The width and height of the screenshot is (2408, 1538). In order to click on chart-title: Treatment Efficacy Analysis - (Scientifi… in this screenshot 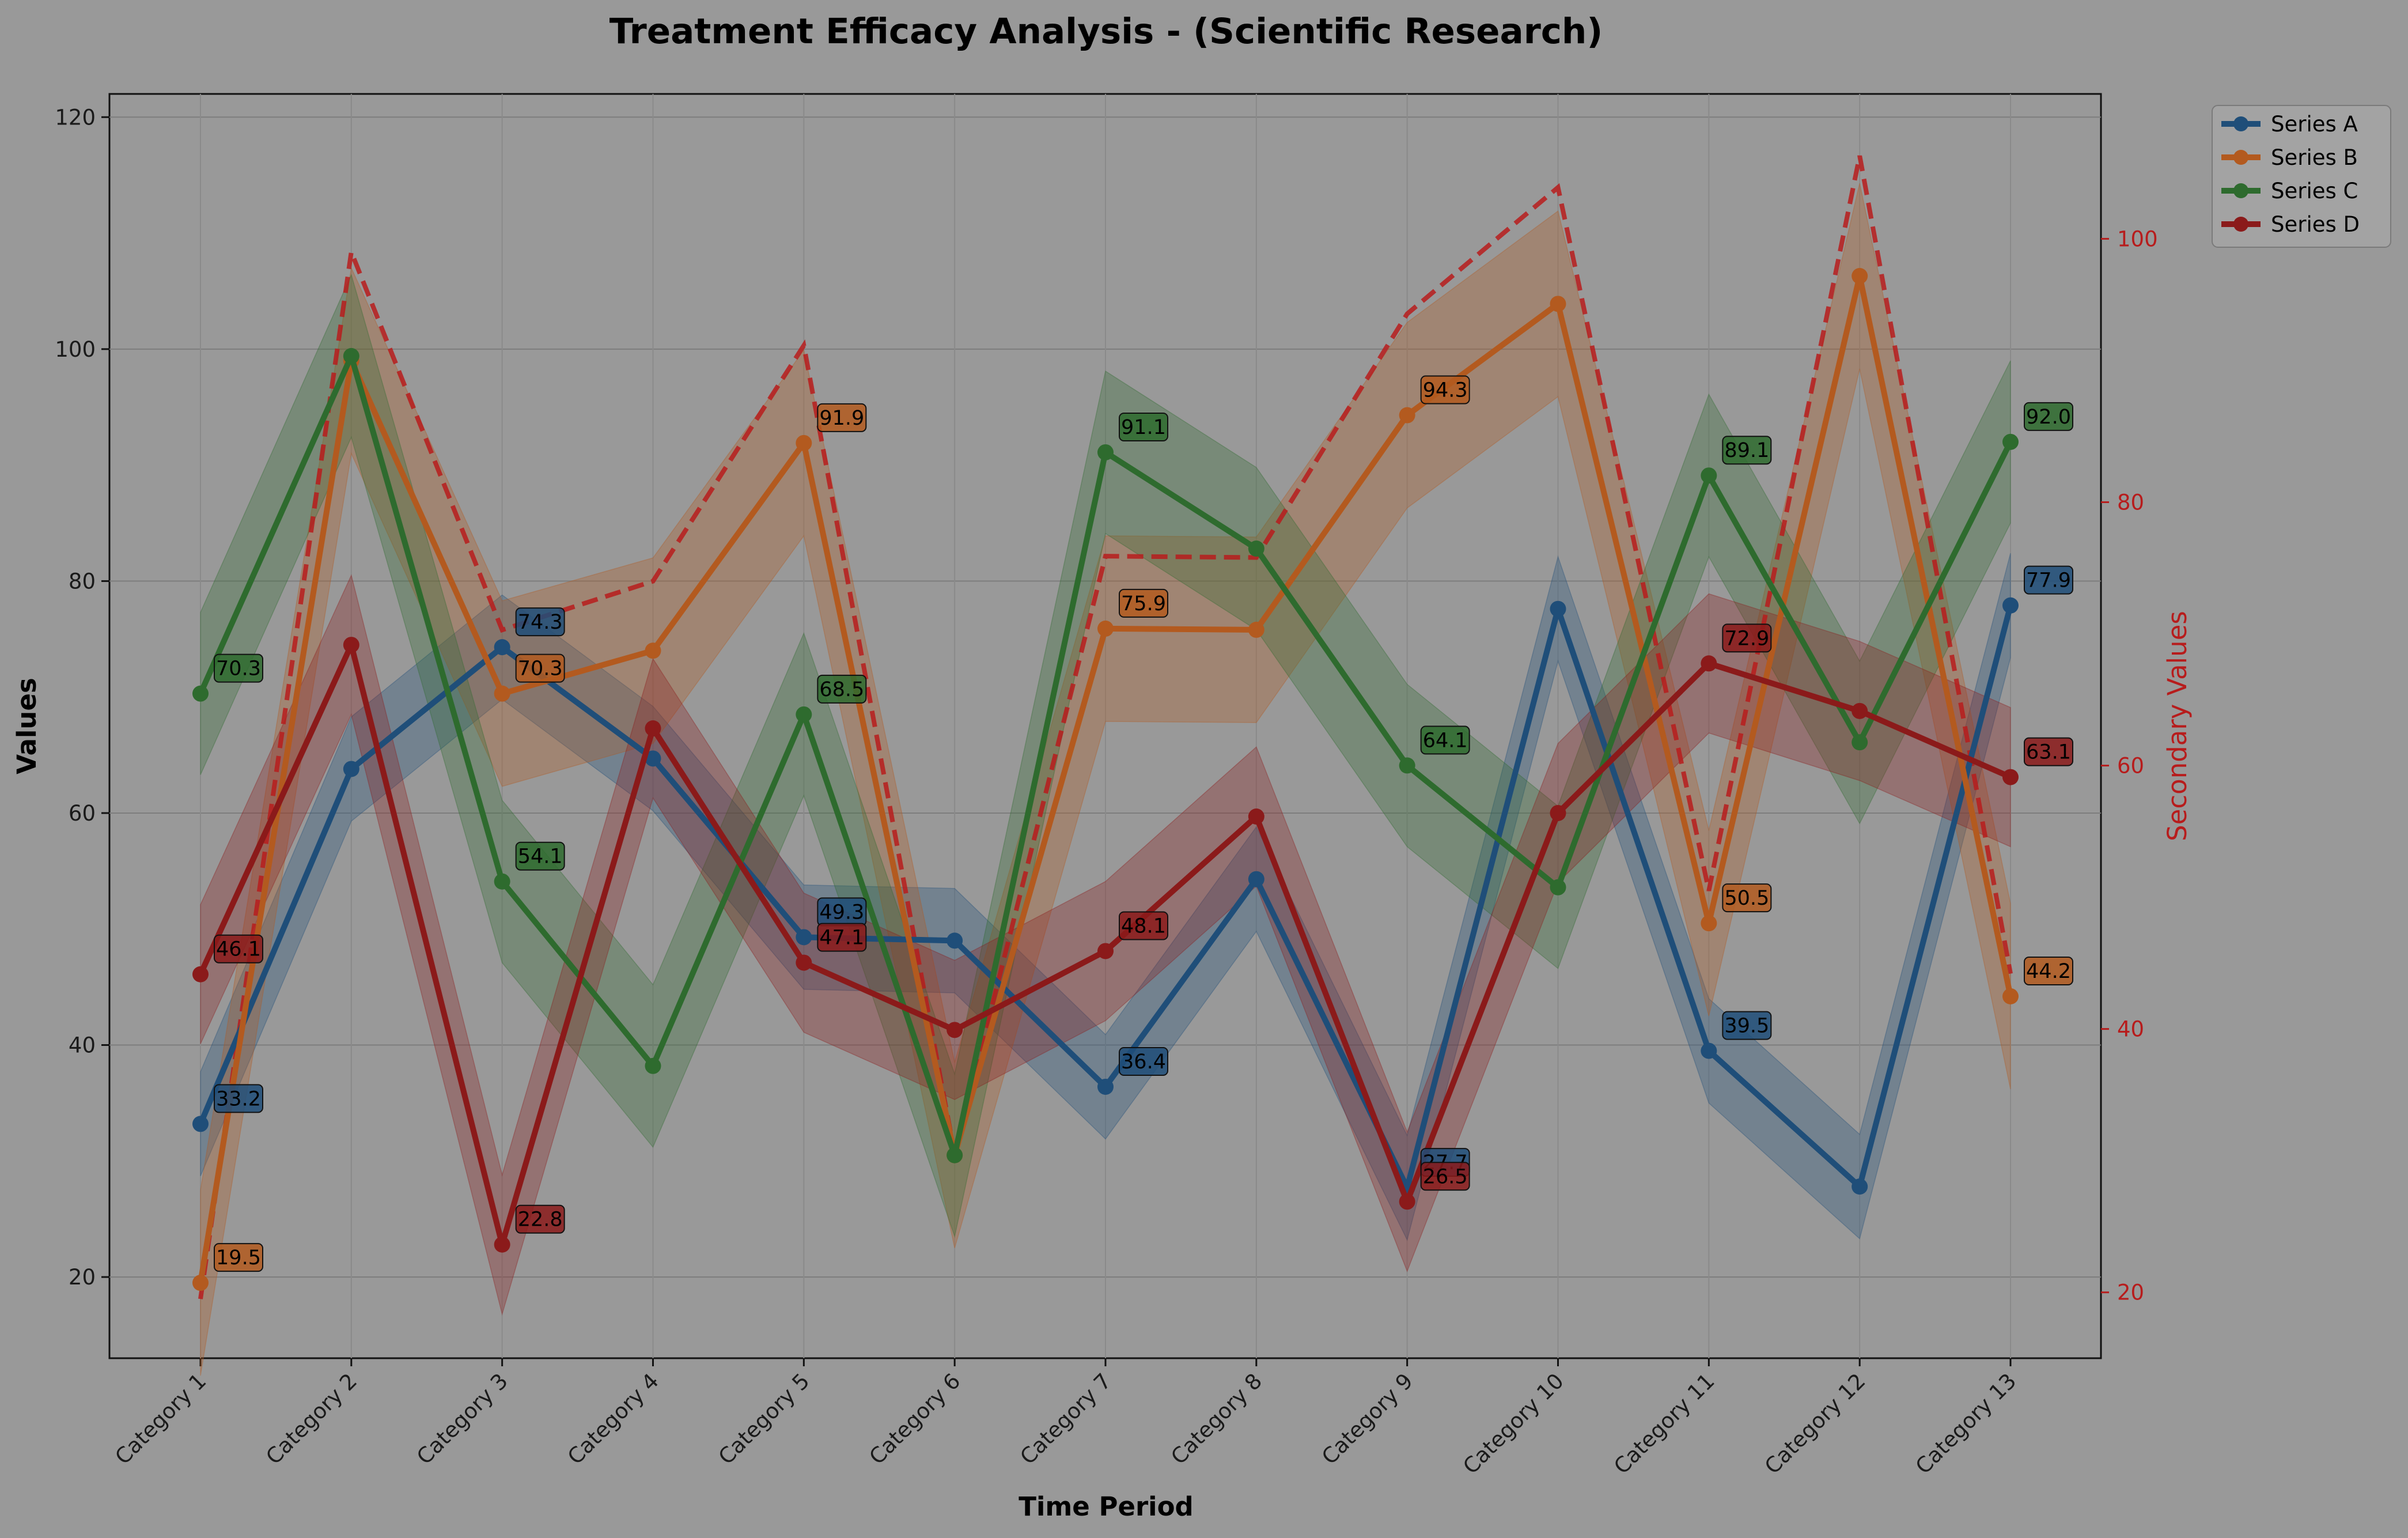, I will do `click(1106, 32)`.